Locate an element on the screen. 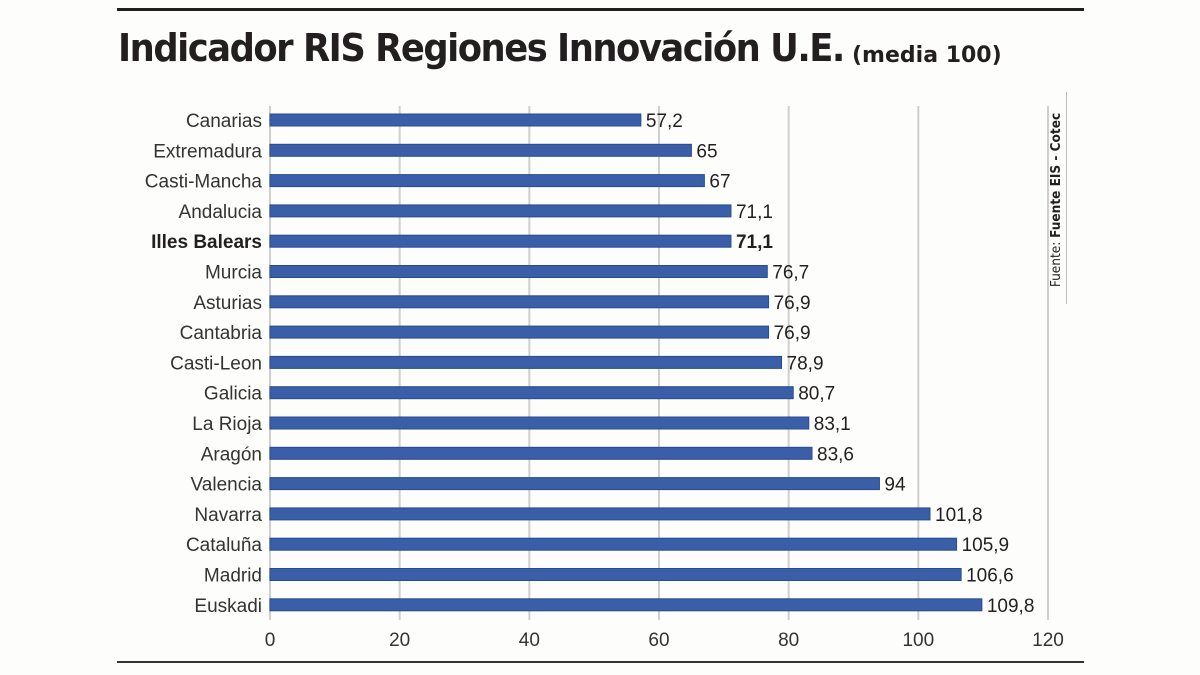 The width and height of the screenshot is (1200, 675). bar-arag-n is located at coordinates (541, 453).